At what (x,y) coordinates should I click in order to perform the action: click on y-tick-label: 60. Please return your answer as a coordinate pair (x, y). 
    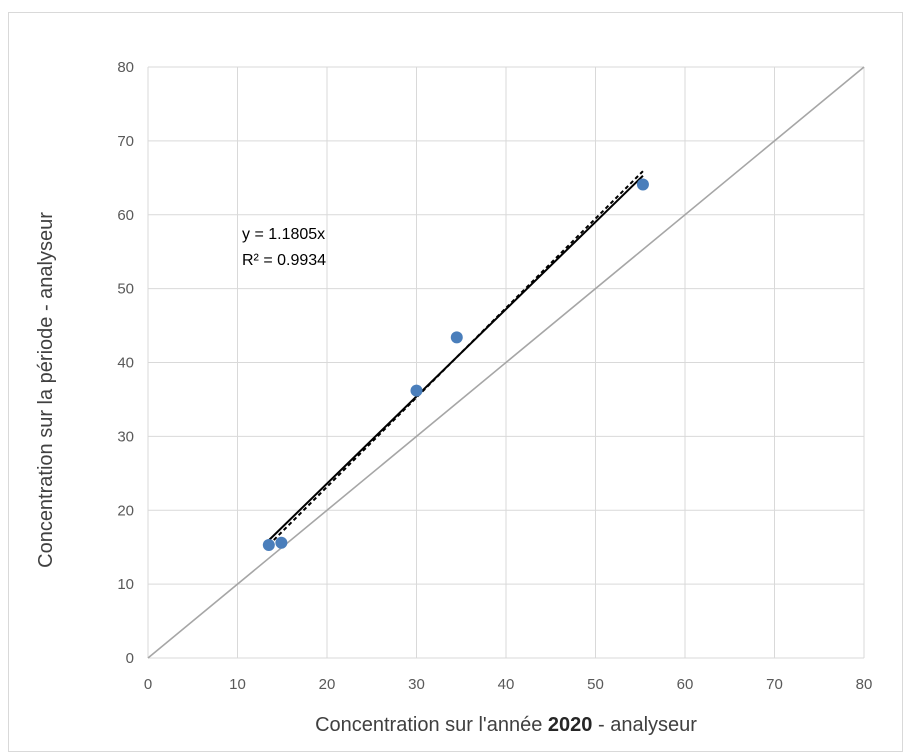
    Looking at the image, I should click on (125, 215).